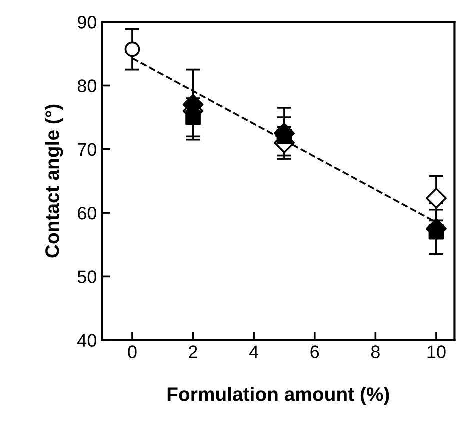 The height and width of the screenshot is (442, 464). I want to click on y-tick-label: 40, so click(87, 341).